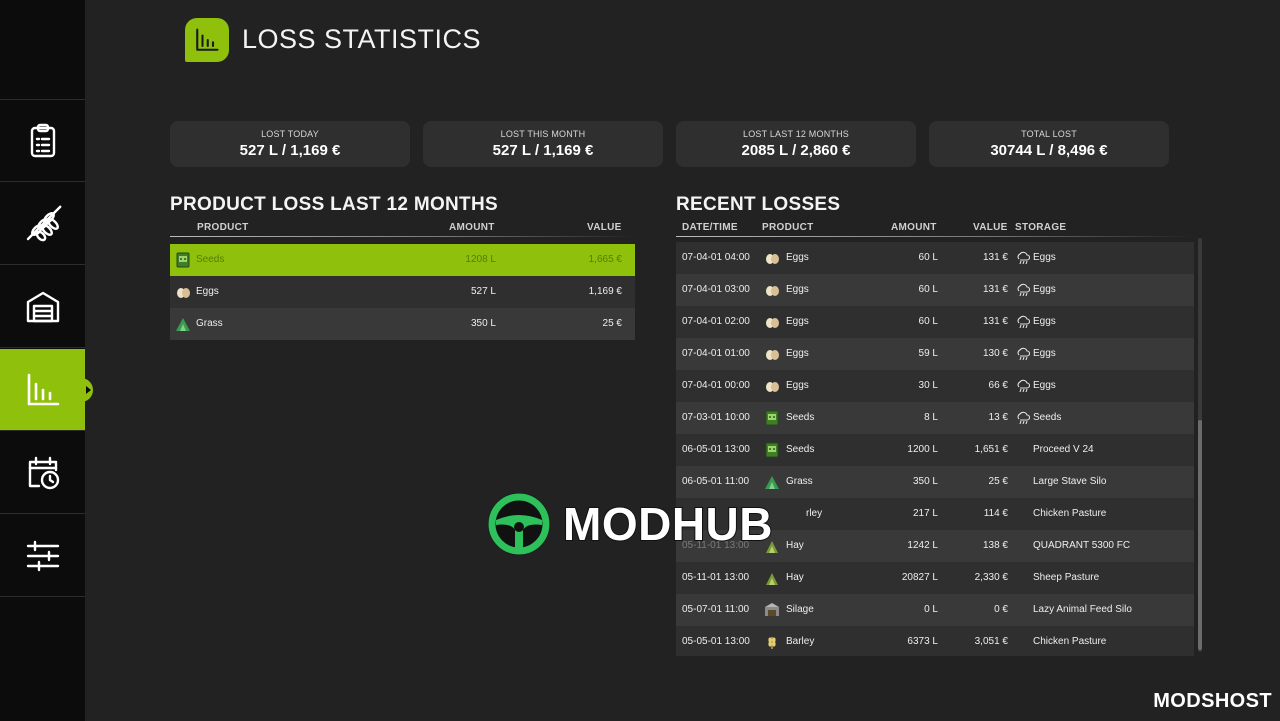 The image size is (1280, 721). I want to click on hay-icon, so click(772, 579).